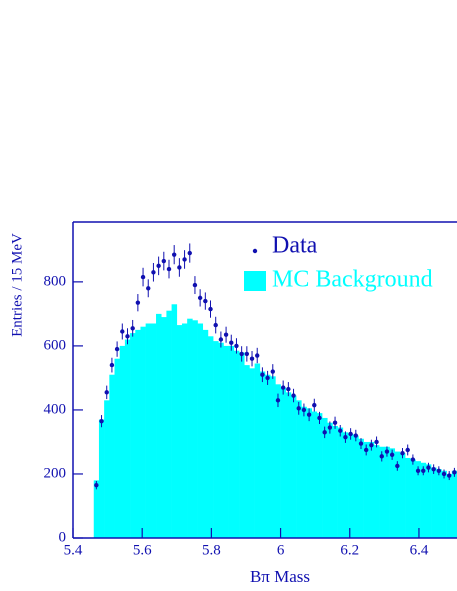 This screenshot has height=591, width=457. What do you see at coordinates (17, 285) in the screenshot?
I see `y-axis-label: Entries / 15 MeV` at bounding box center [17, 285].